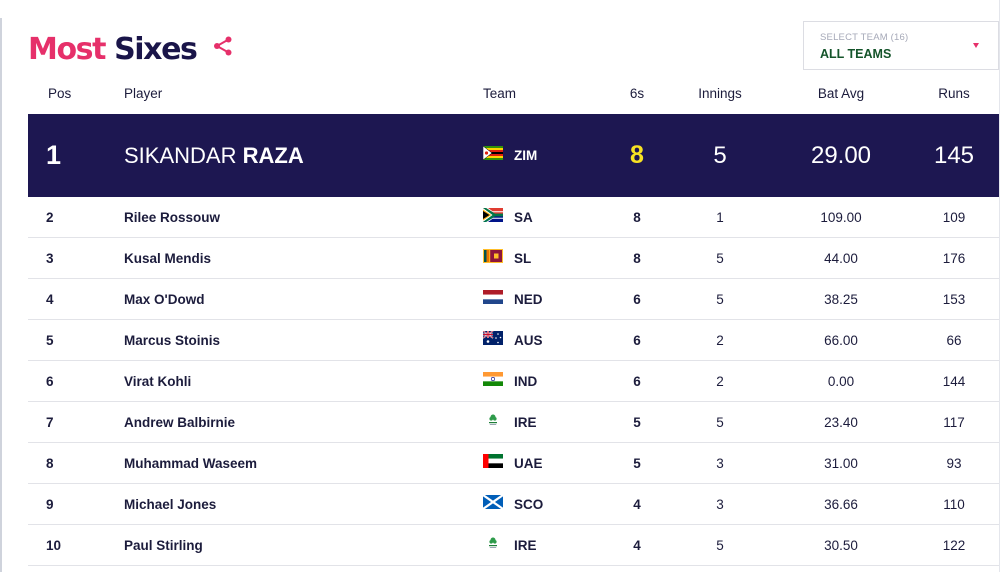 Image resolution: width=1007 pixels, height=572 pixels. Describe the element at coordinates (523, 217) in the screenshot. I see `row-team-code: SA` at that location.